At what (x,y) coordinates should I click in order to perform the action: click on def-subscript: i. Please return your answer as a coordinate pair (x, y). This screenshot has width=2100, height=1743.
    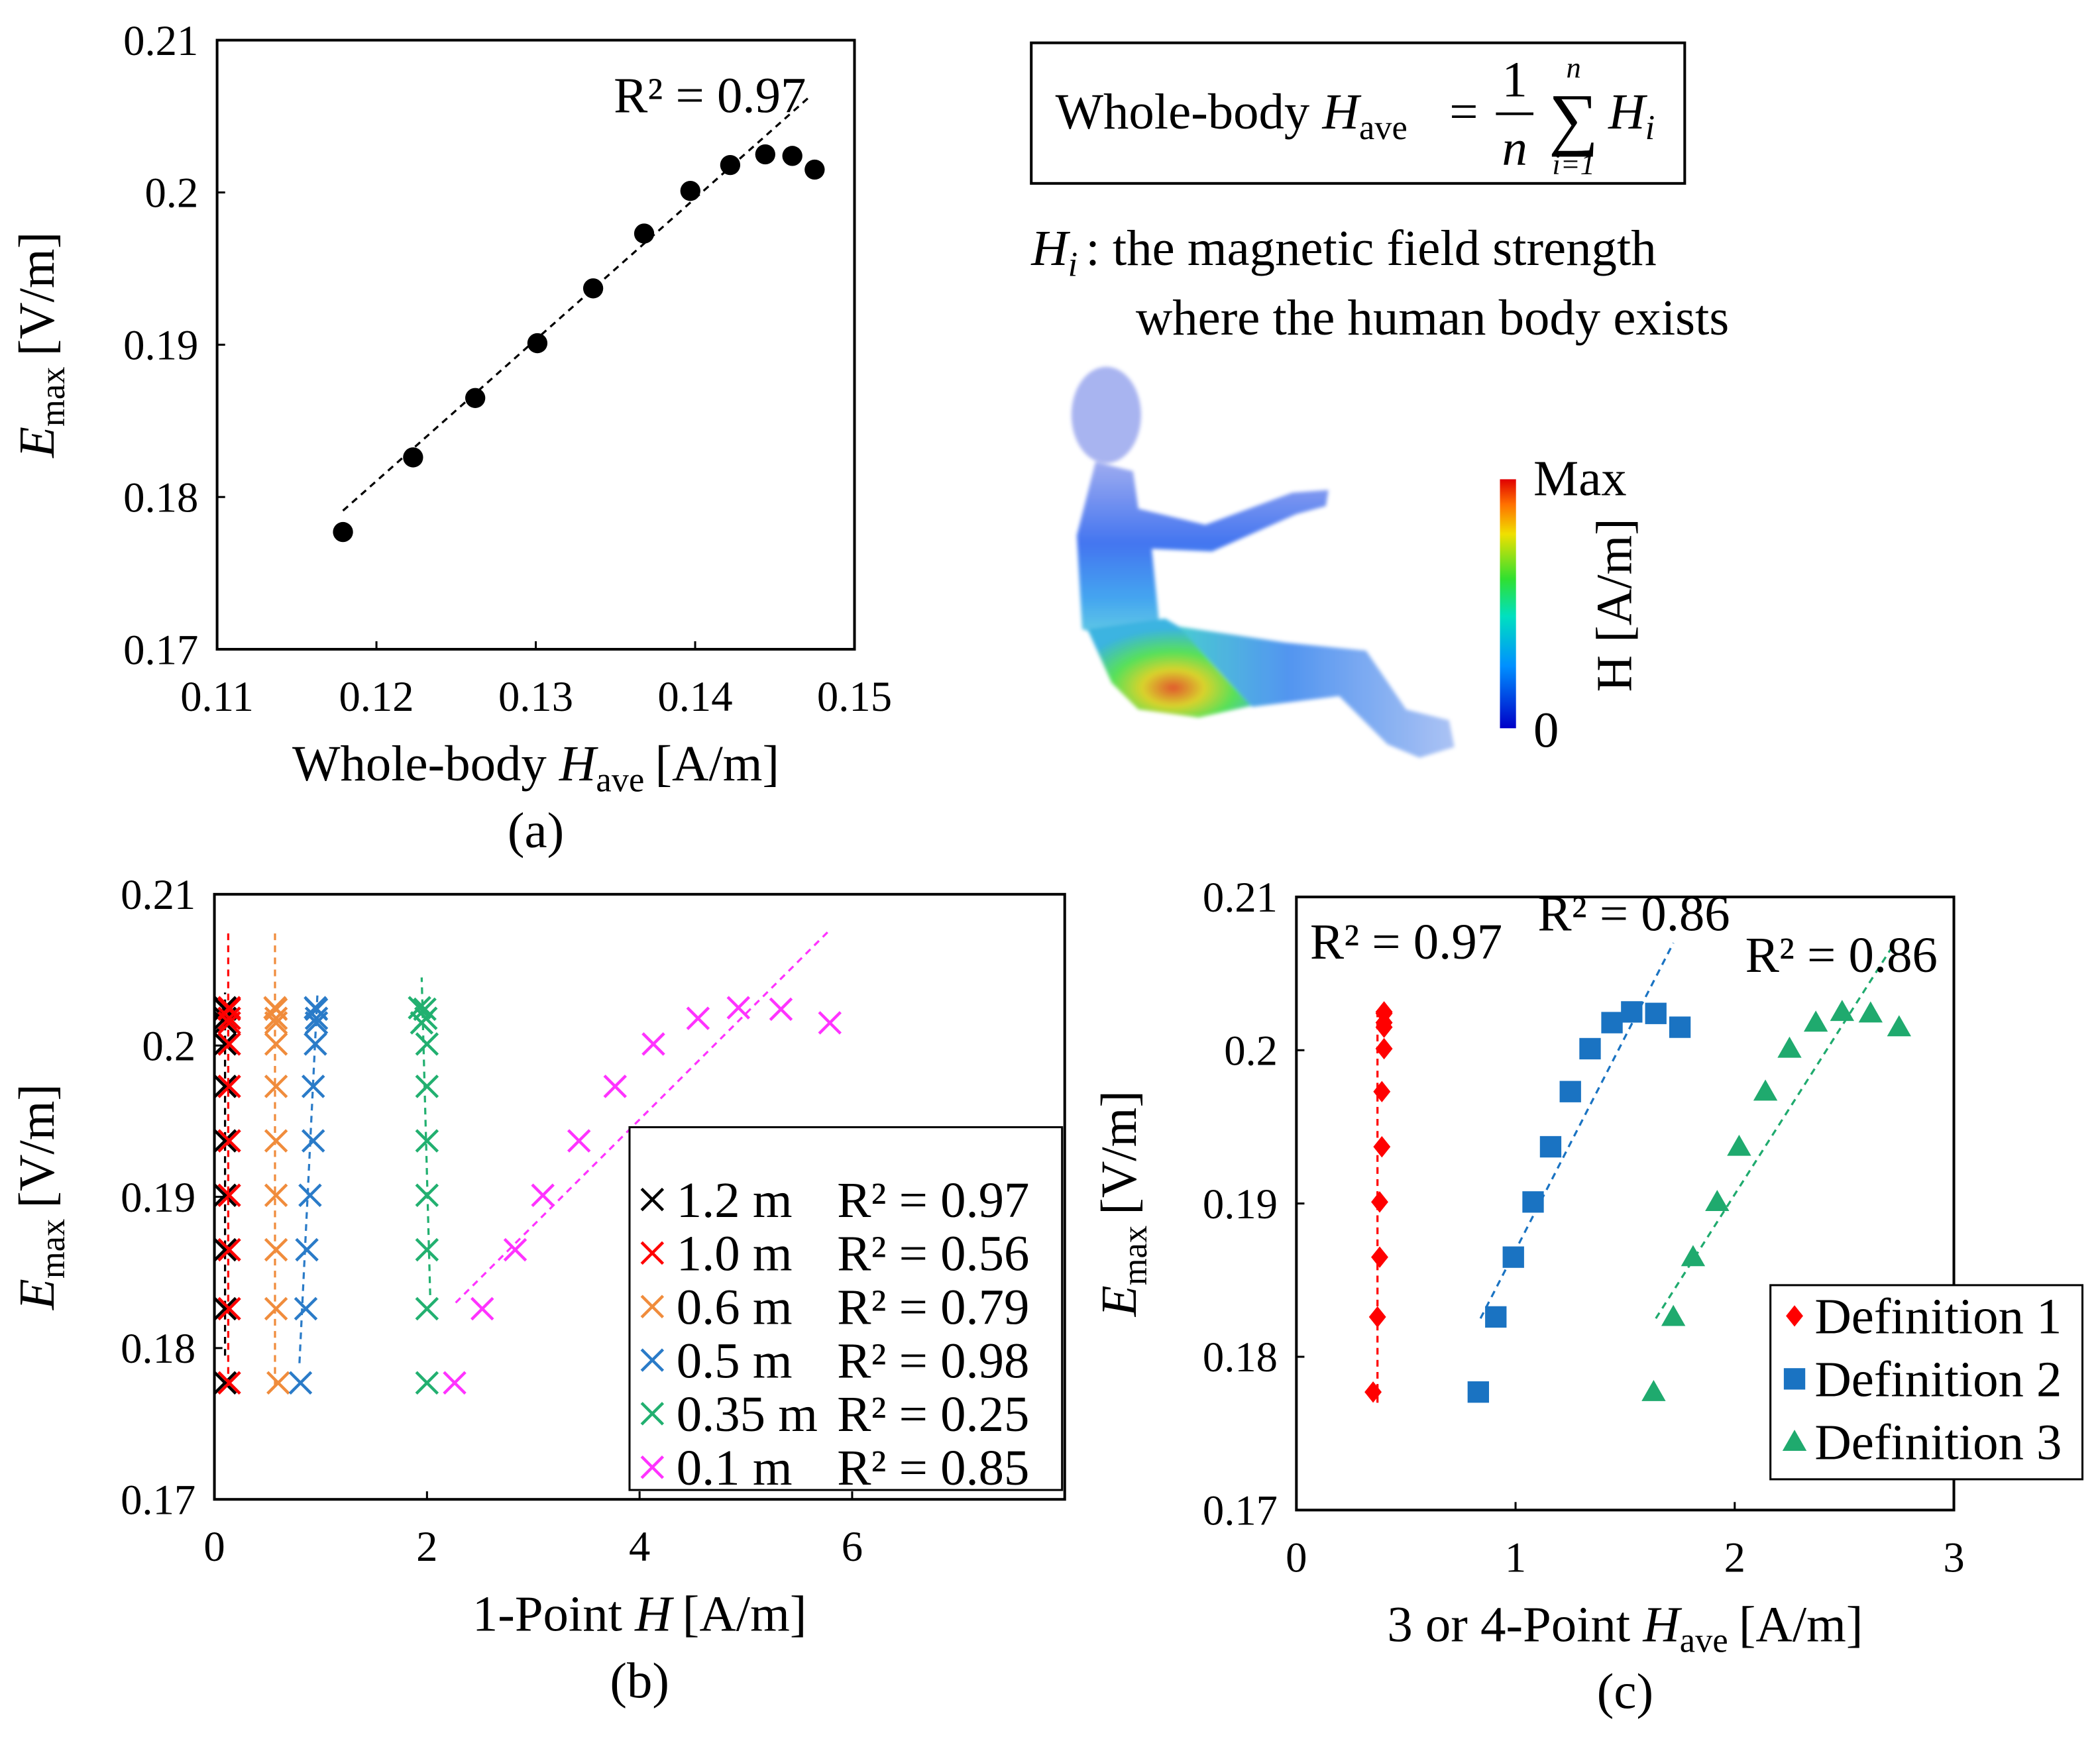
    Looking at the image, I should click on (1073, 264).